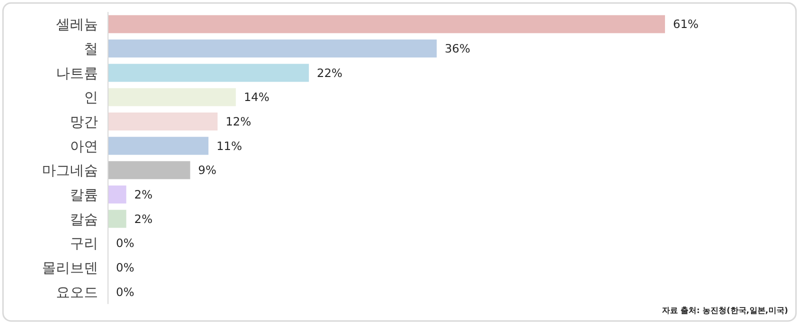  Describe the element at coordinates (725, 310) in the screenshot. I see `text: 자료 출처: 농진청(한국,일본,미국)` at that location.